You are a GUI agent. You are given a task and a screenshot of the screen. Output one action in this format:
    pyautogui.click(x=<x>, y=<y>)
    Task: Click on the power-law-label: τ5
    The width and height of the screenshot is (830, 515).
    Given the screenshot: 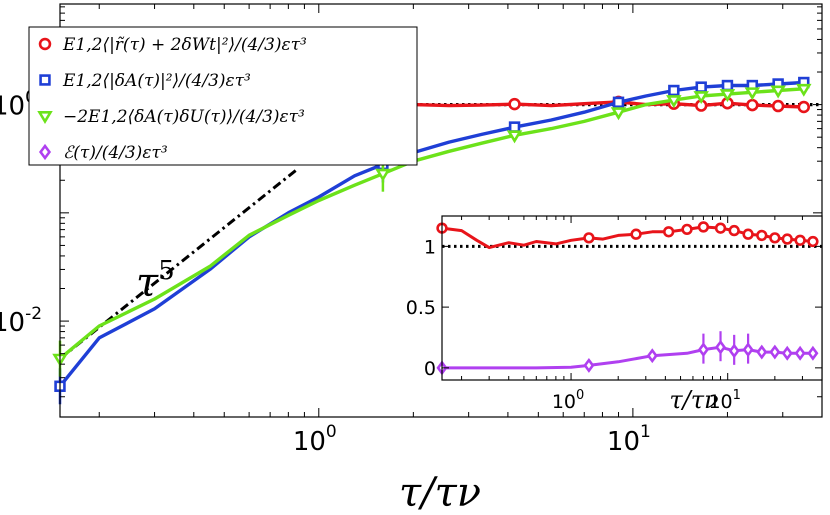 What is the action you would take?
    pyautogui.click(x=155, y=281)
    